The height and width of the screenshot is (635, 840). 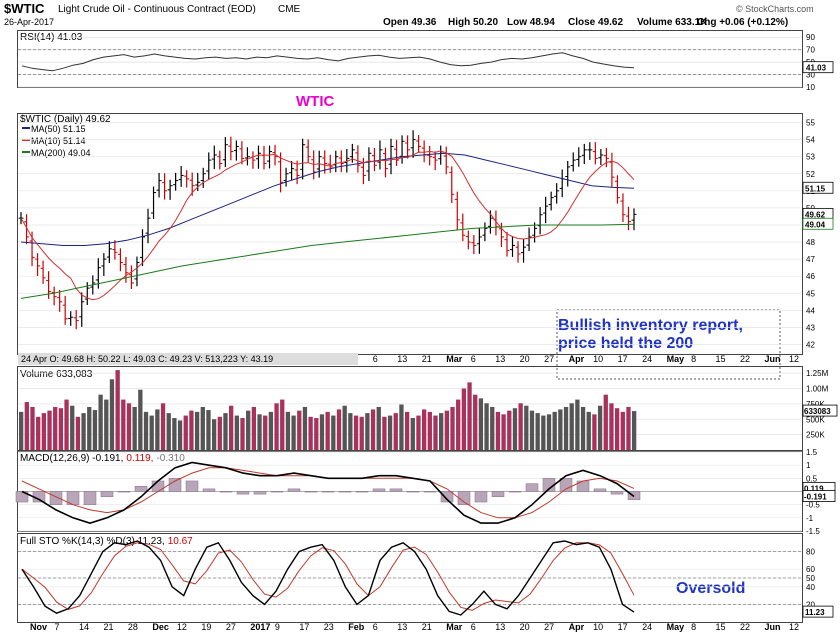 I want to click on oversold-annotation: Oversold, so click(x=710, y=588).